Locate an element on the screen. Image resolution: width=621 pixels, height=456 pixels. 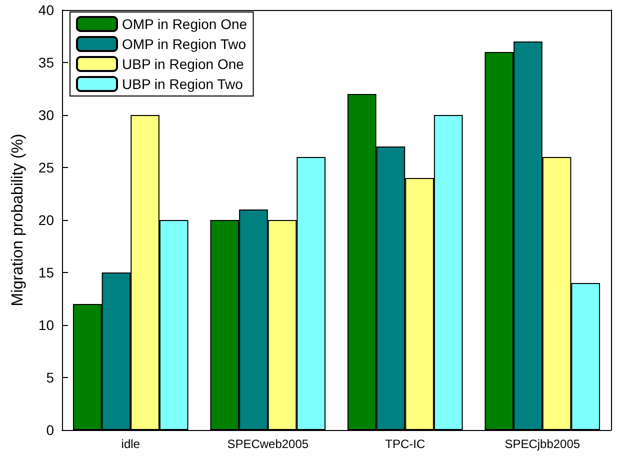
y-tick-label: 15 is located at coordinates (46, 272).